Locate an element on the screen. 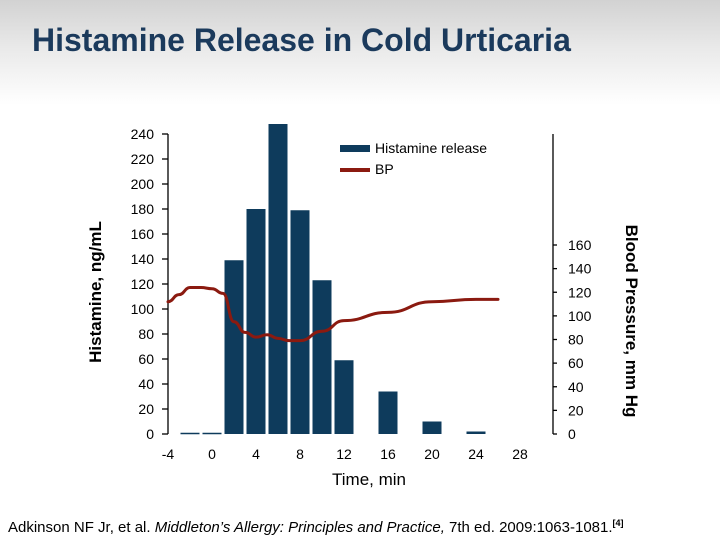  bp-line is located at coordinates (333, 314).